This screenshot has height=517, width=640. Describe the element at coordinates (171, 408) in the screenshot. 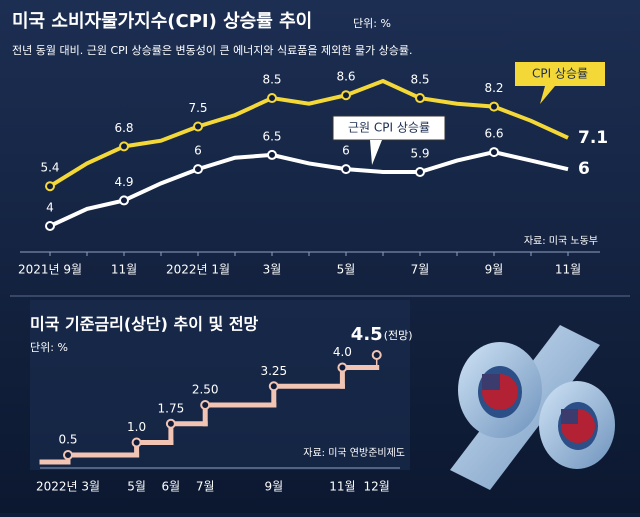

I see `data-label: 1.75` at that location.